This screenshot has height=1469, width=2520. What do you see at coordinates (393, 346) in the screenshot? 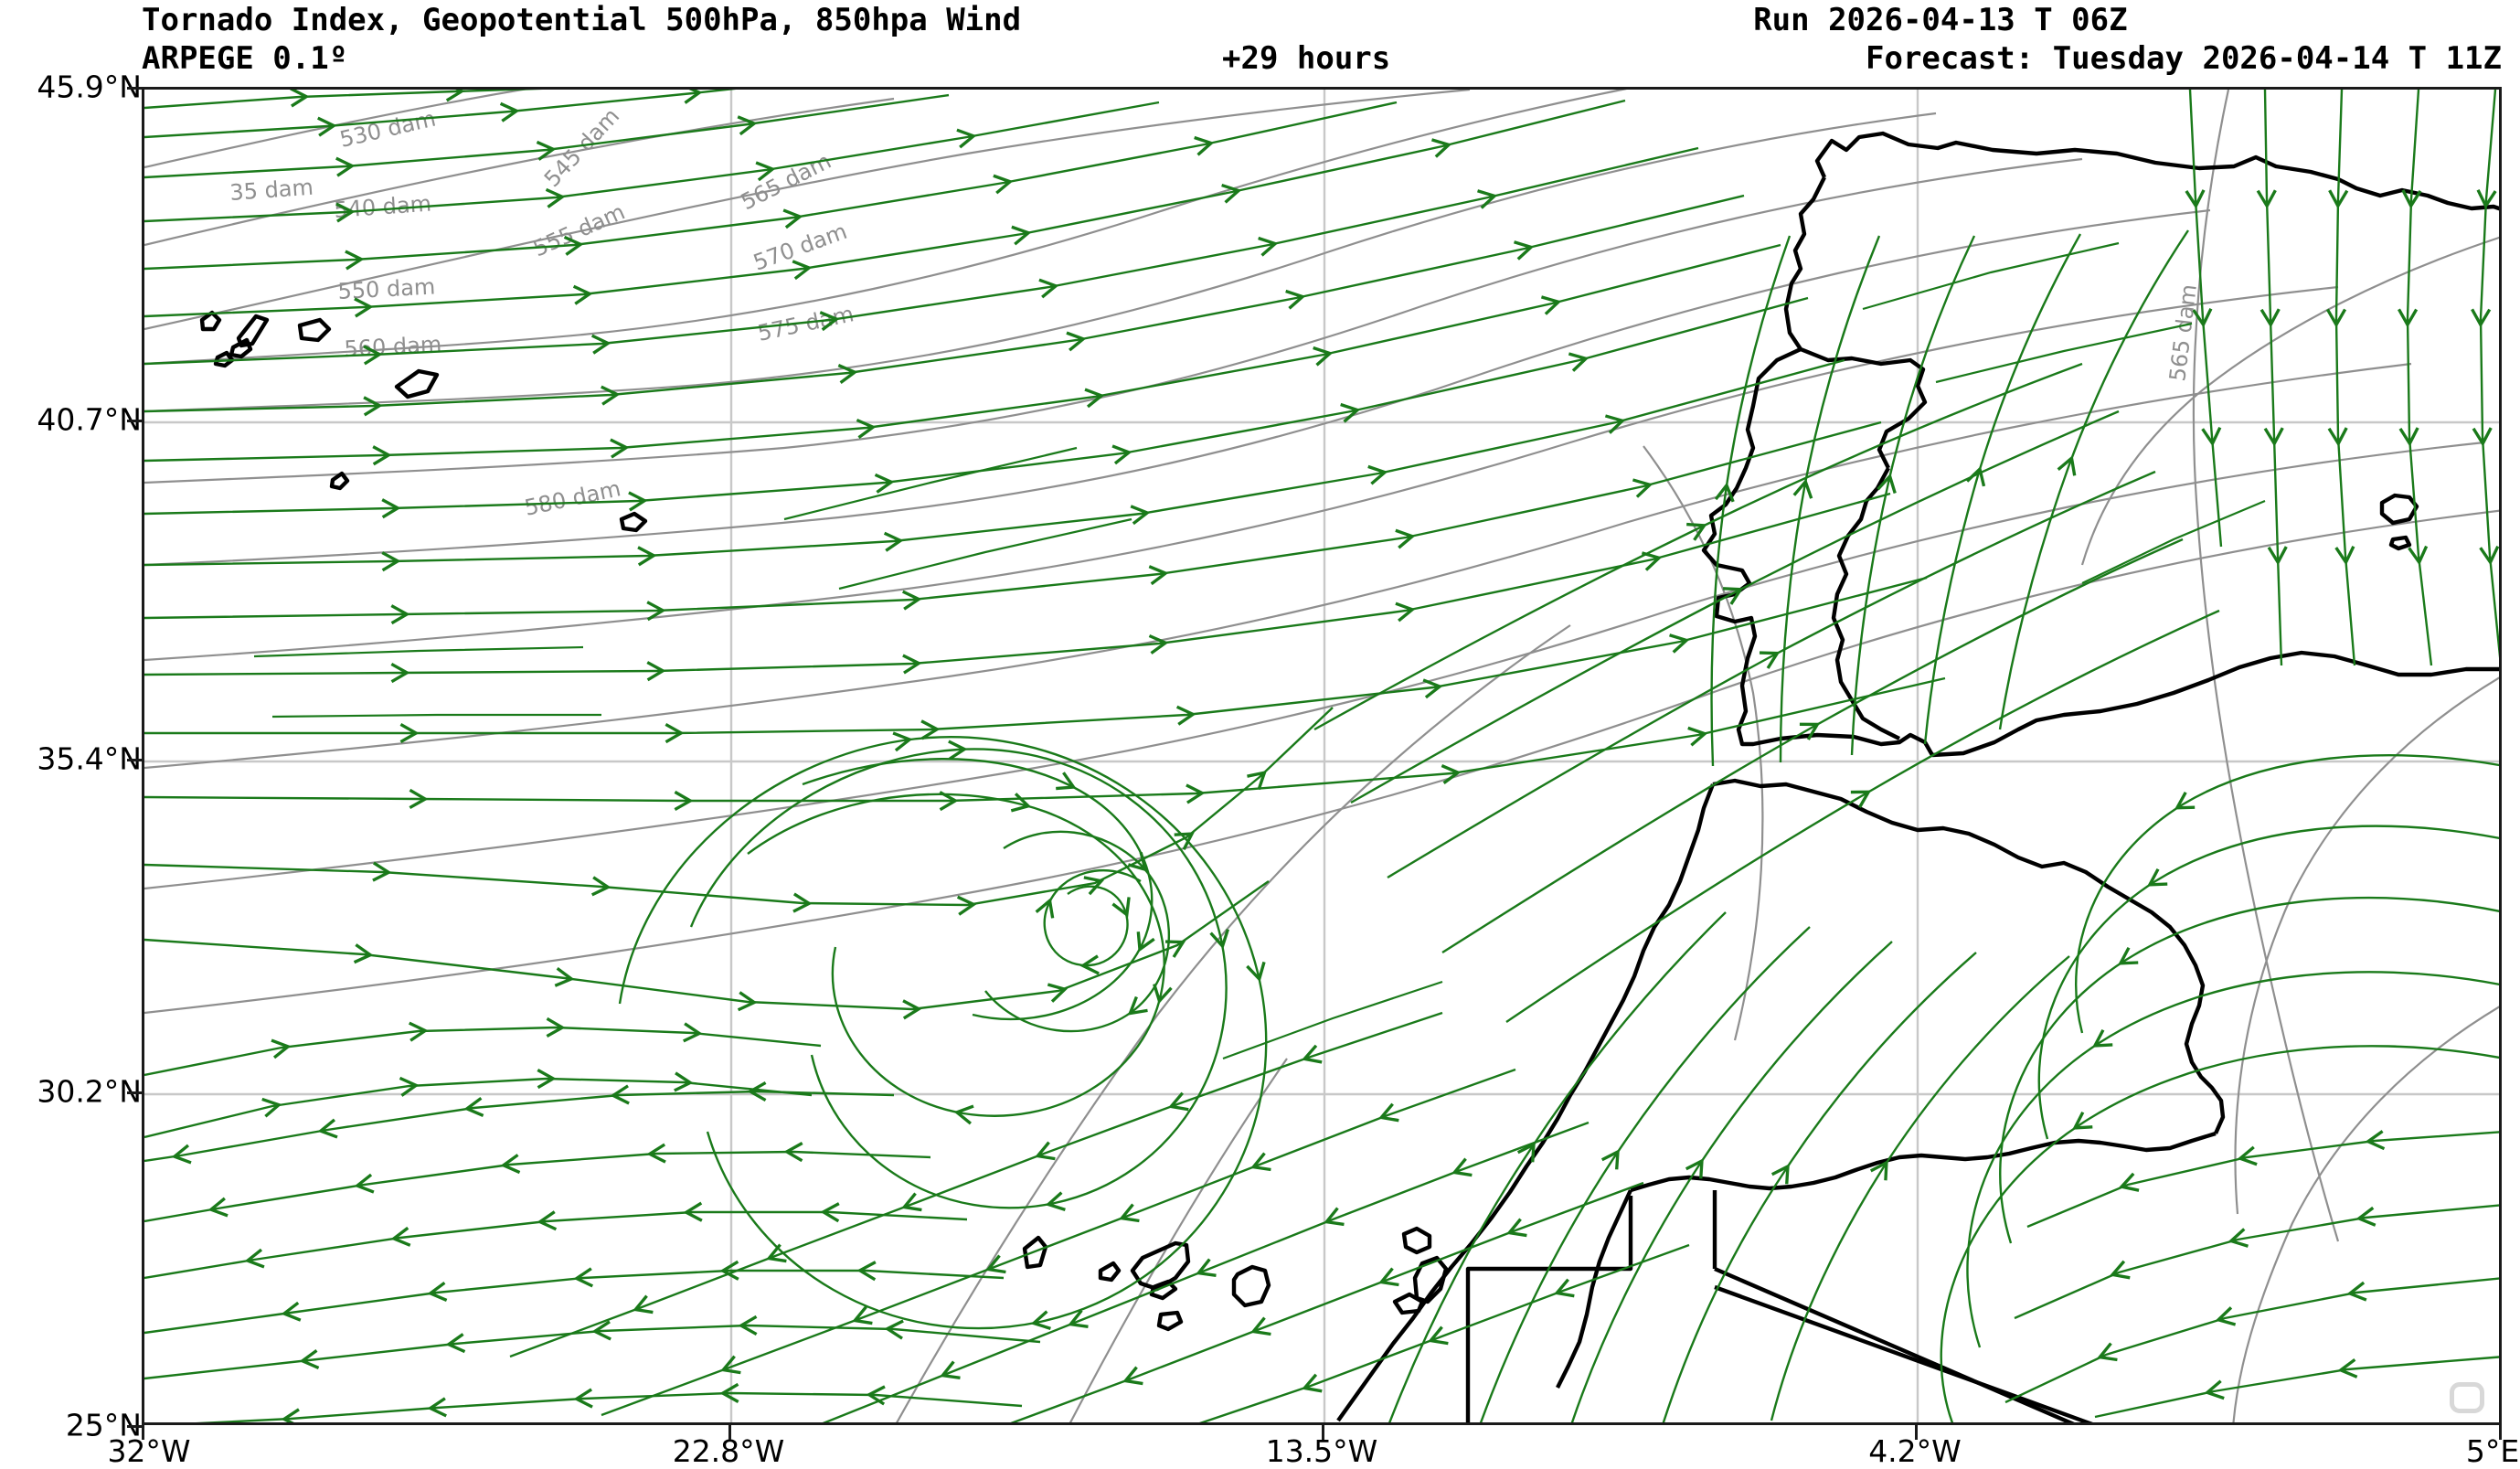
I see `svg-text: 560 dam` at bounding box center [393, 346].